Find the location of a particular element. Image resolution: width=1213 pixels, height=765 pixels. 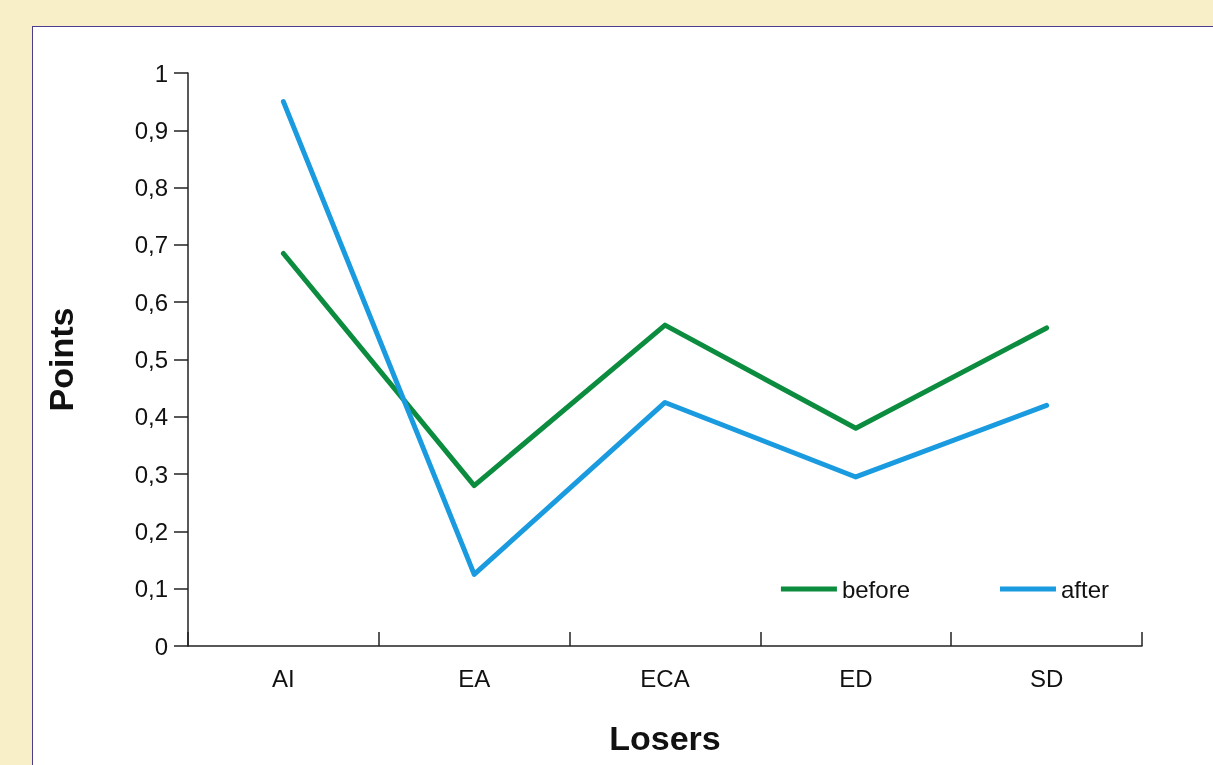

y-axis-title: Points is located at coordinates (61, 359).